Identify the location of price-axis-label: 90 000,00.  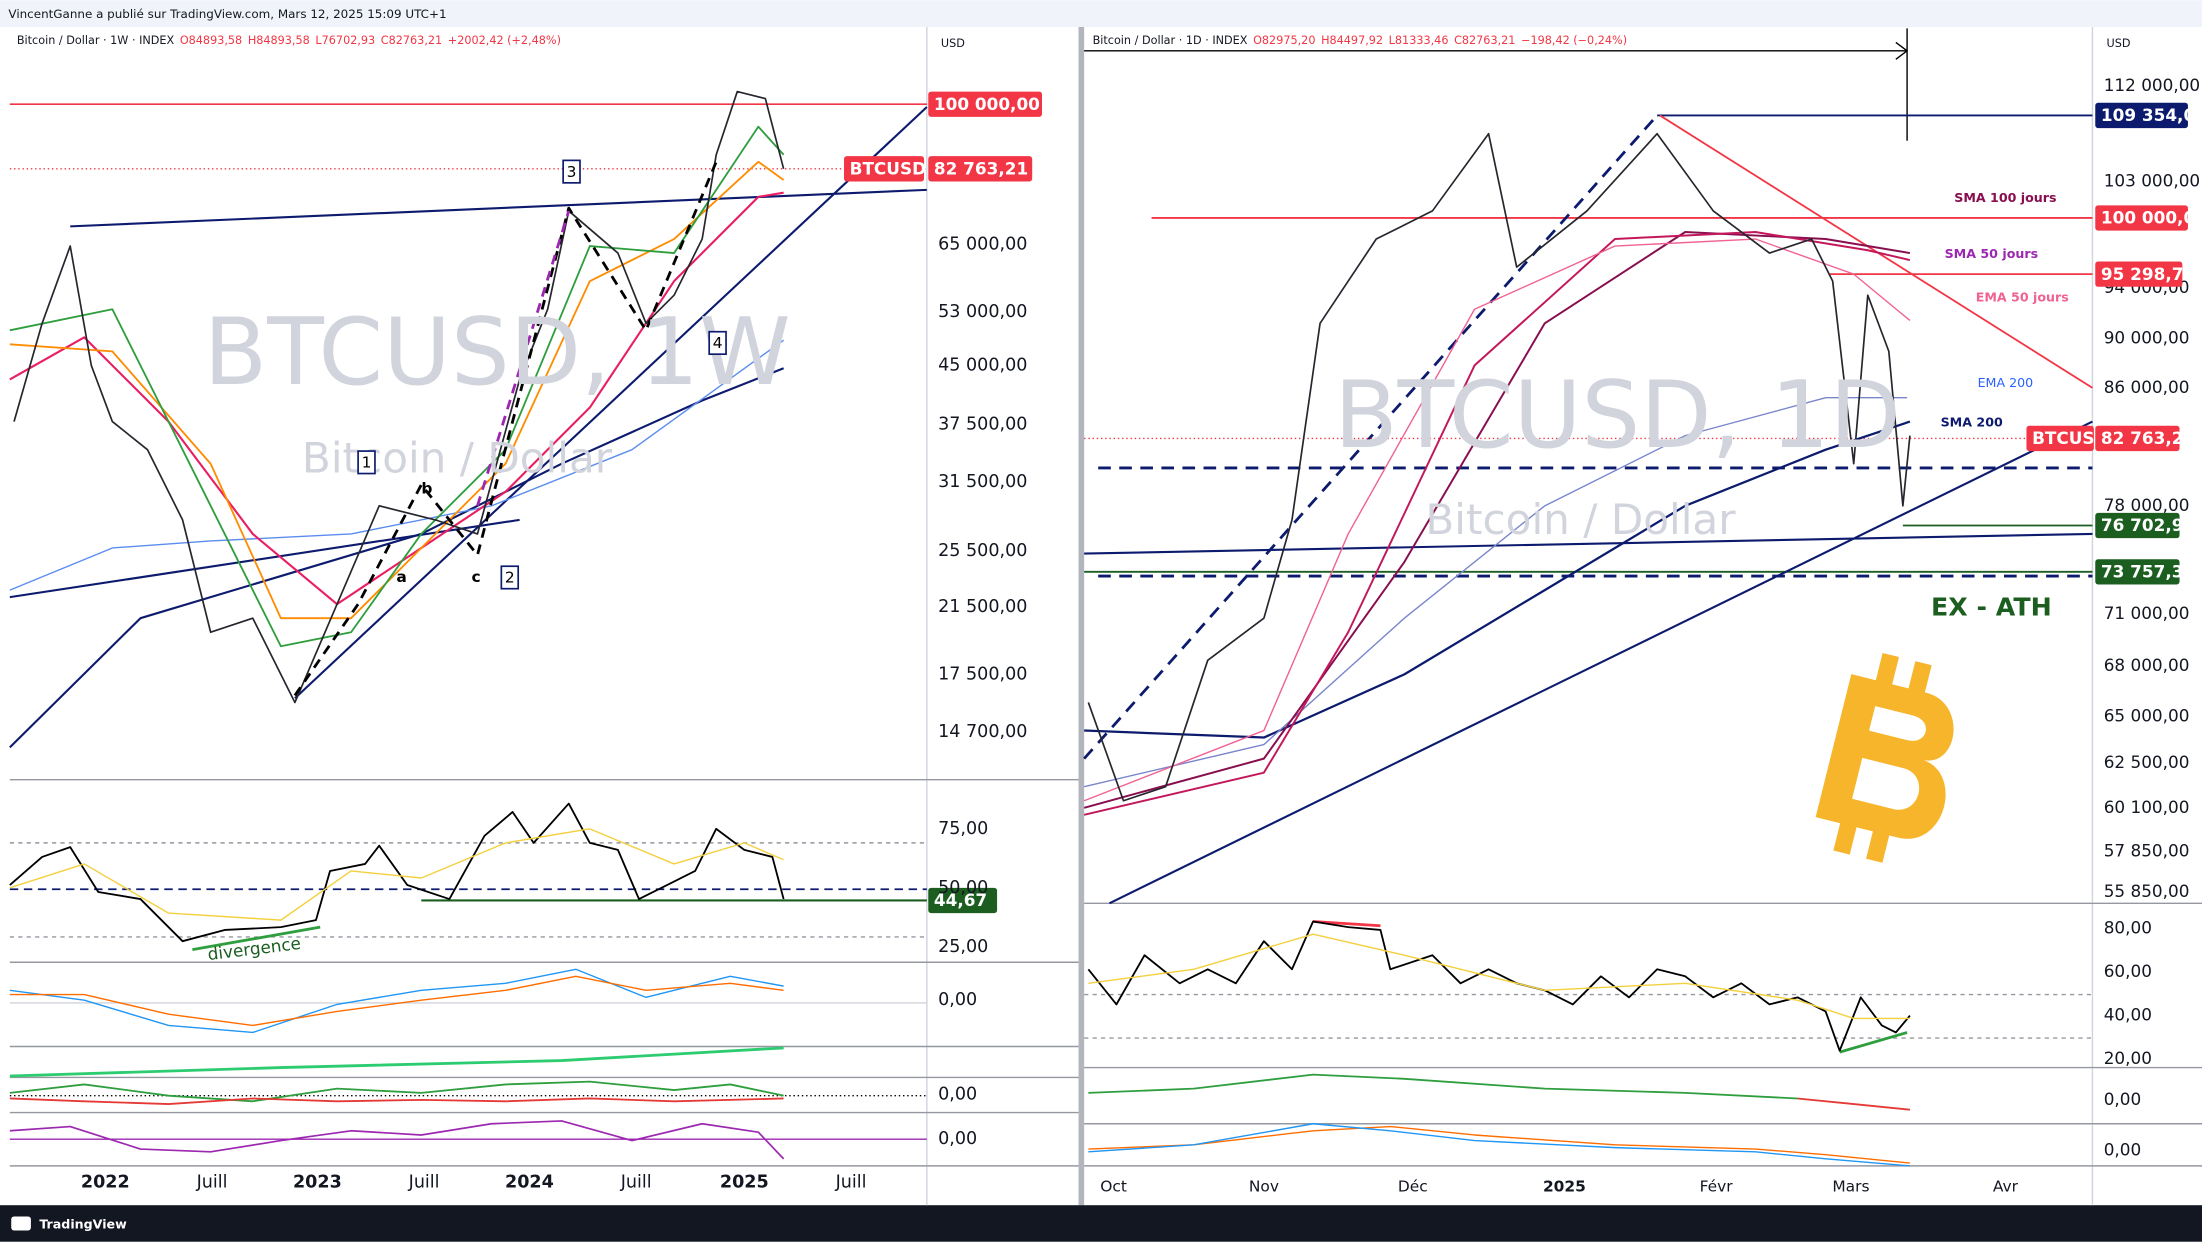
(2147, 338).